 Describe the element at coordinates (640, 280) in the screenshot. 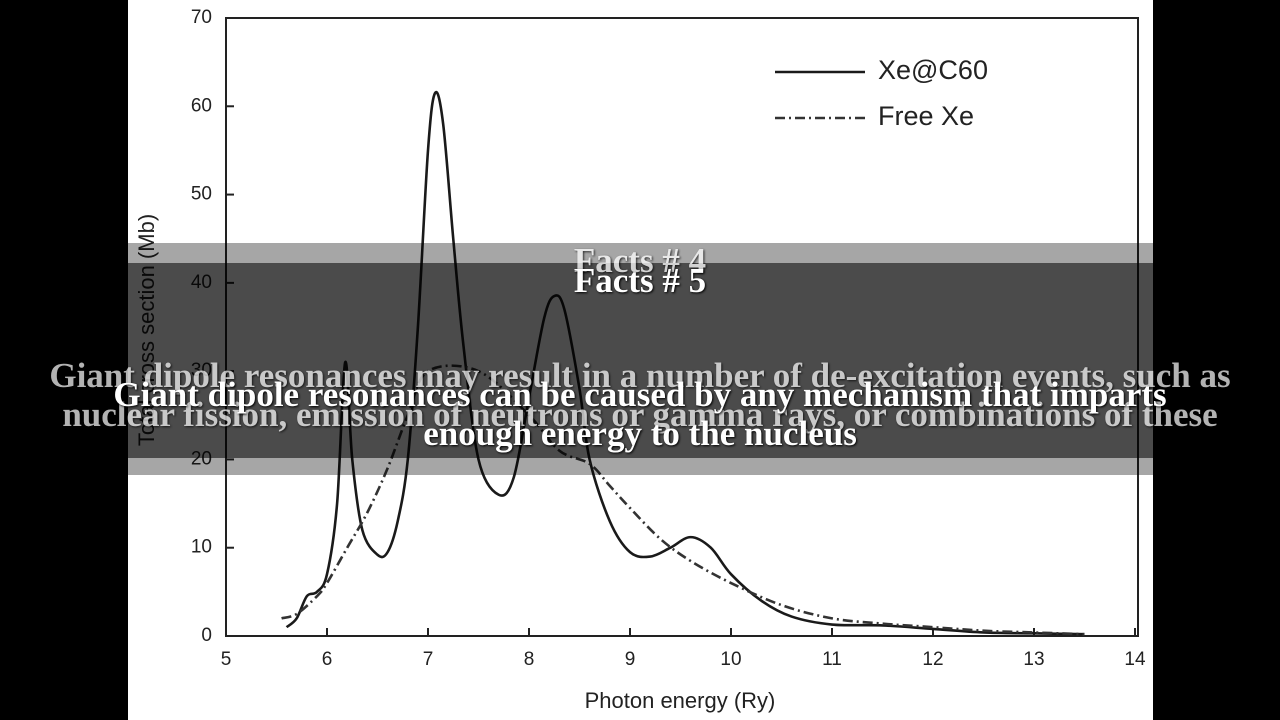

I see `heading: Facts # 5` at that location.